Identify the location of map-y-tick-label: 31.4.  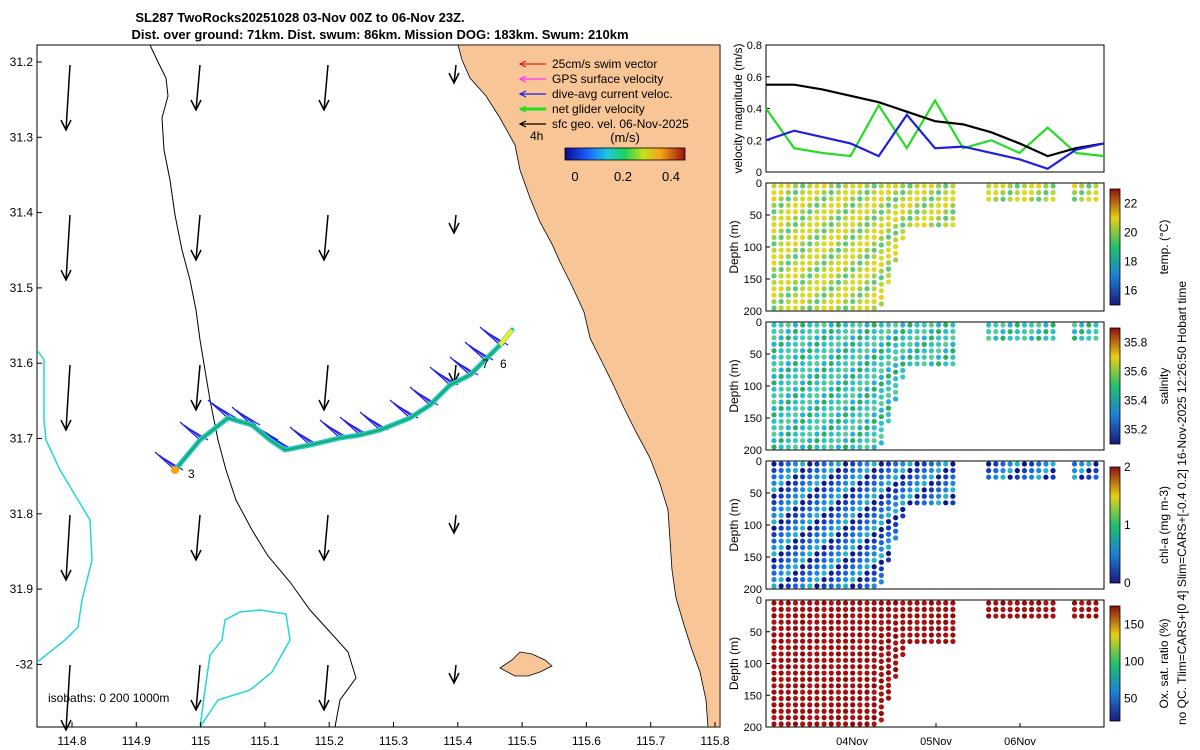
(22, 213).